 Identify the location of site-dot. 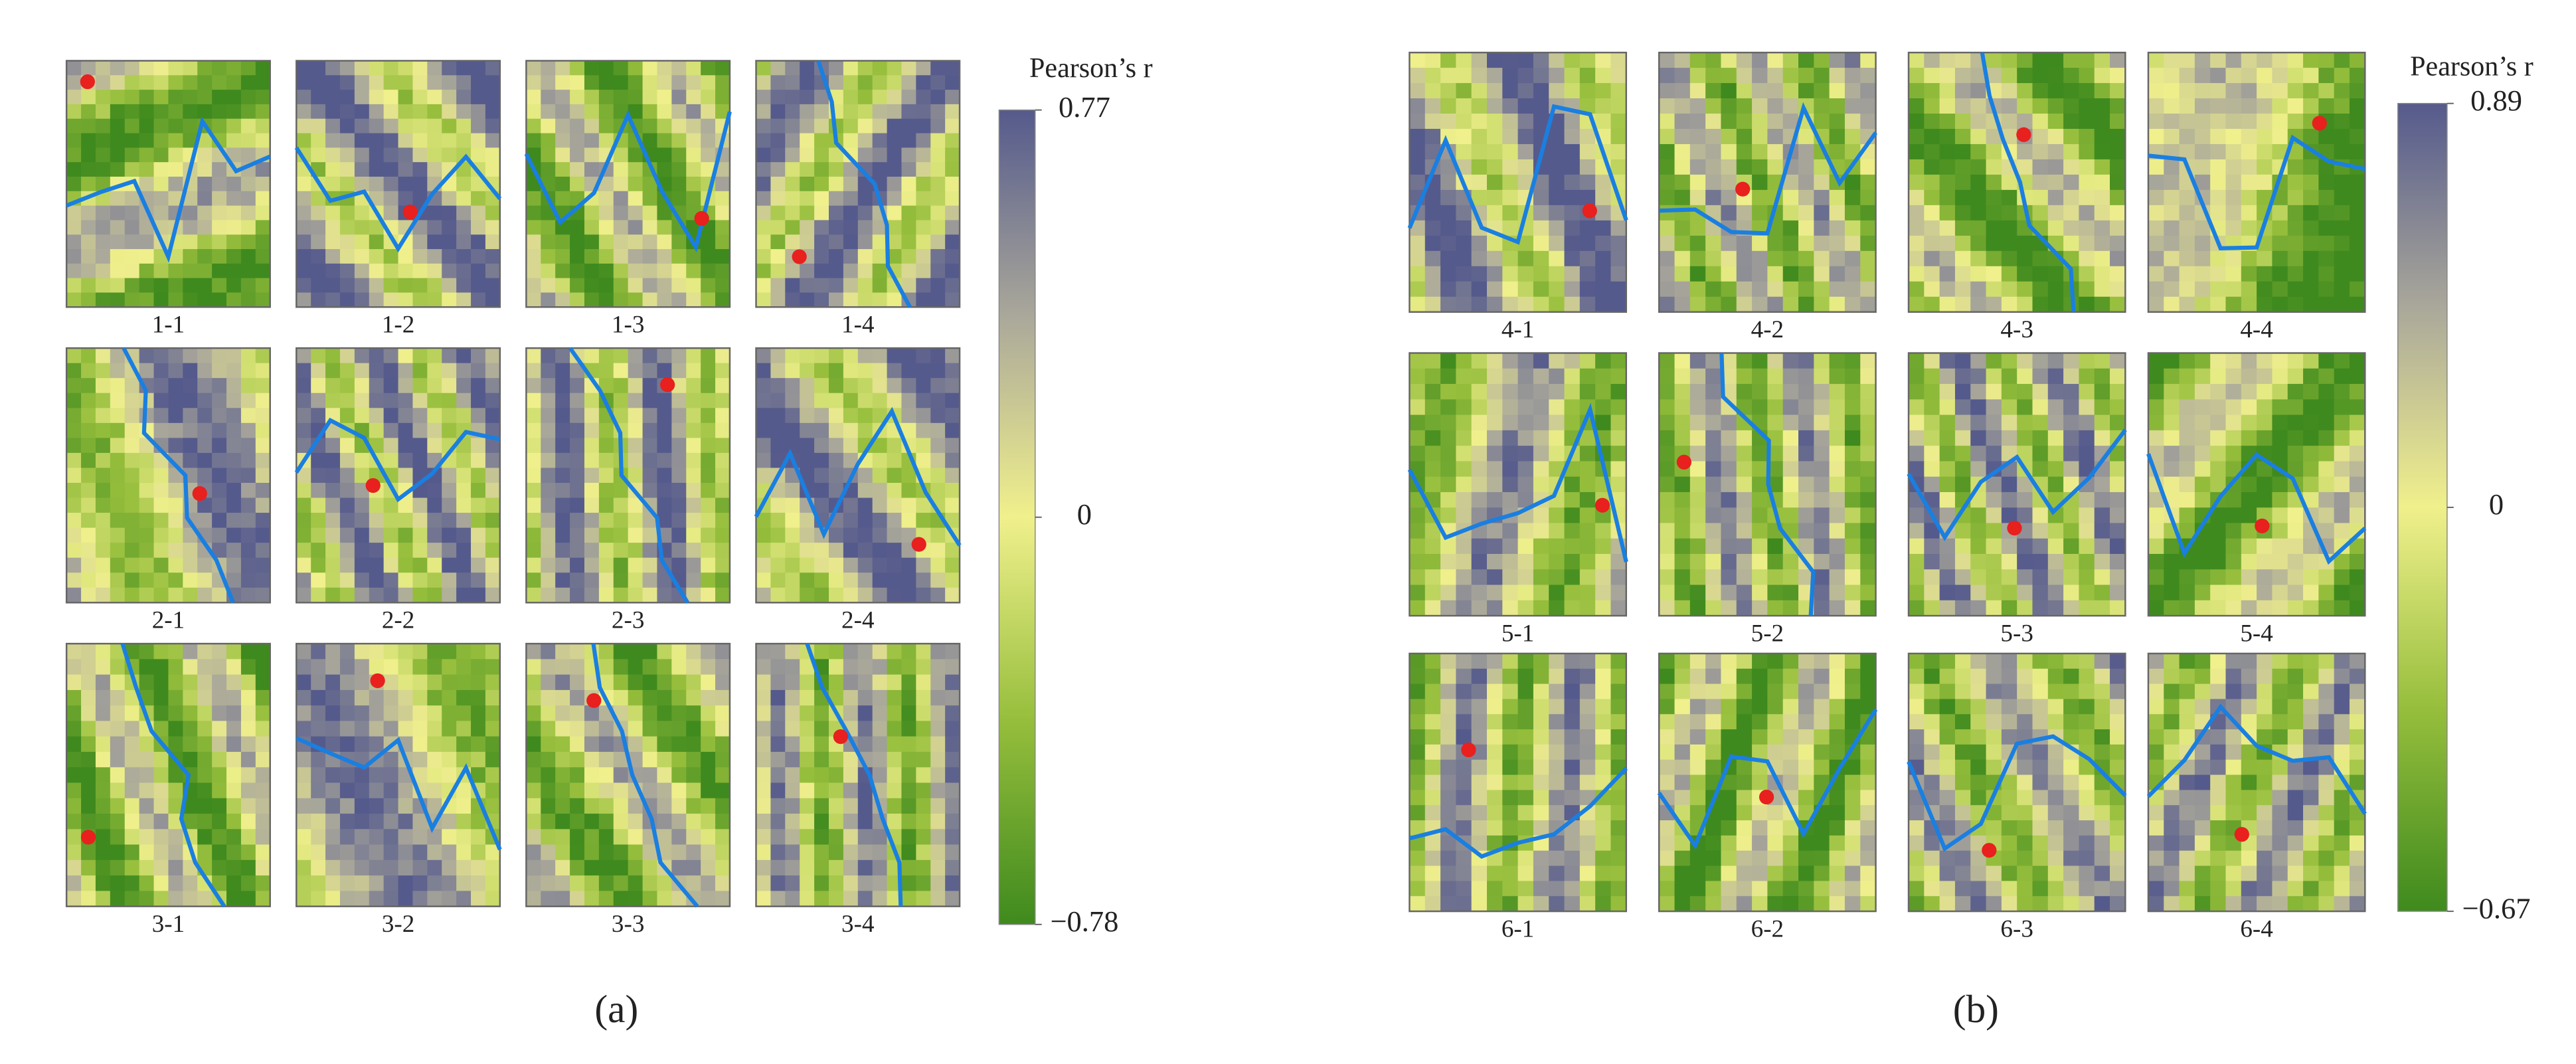
(1743, 189).